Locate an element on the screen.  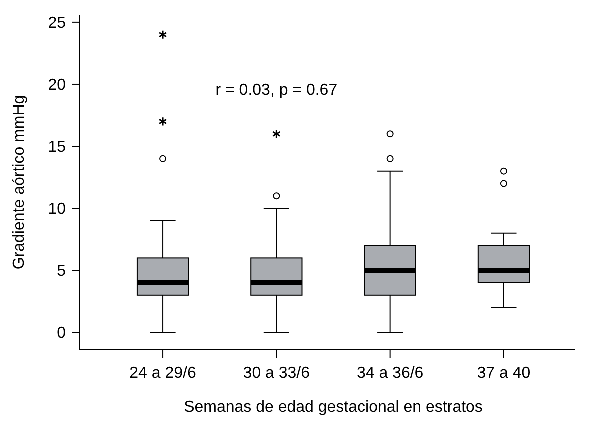
y-tick-label: 15 is located at coordinates (57, 147).